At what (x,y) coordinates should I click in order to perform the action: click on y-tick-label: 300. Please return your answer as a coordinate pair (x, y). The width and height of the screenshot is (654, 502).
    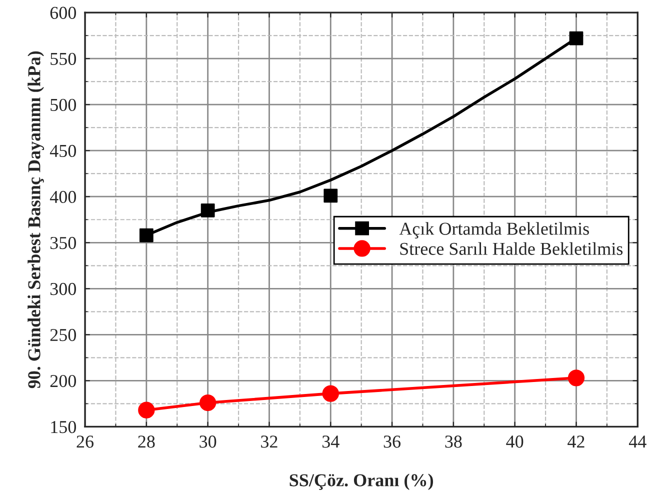
    Looking at the image, I should click on (63, 289).